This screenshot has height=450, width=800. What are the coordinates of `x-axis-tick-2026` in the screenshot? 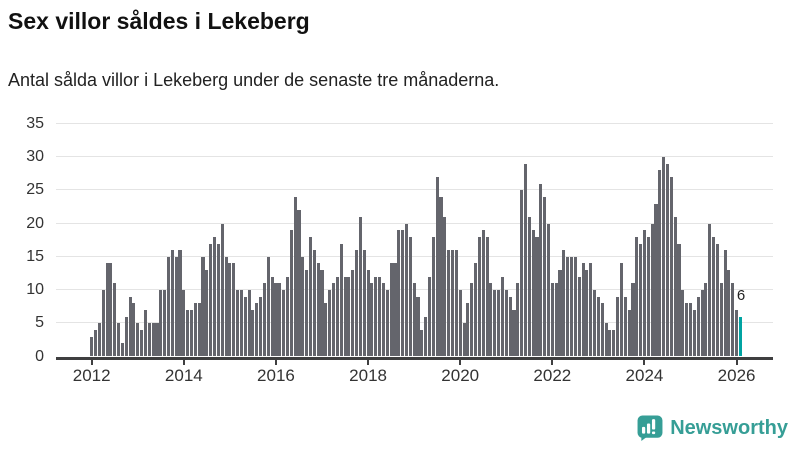 It's located at (736, 362).